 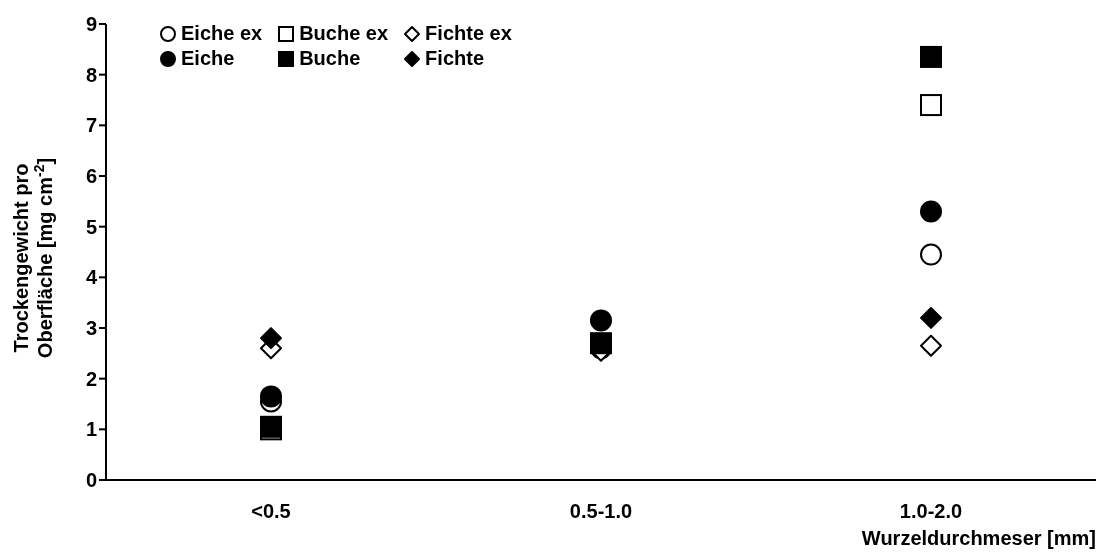 What do you see at coordinates (91, 480) in the screenshot?
I see `y-tick-label: 0` at bounding box center [91, 480].